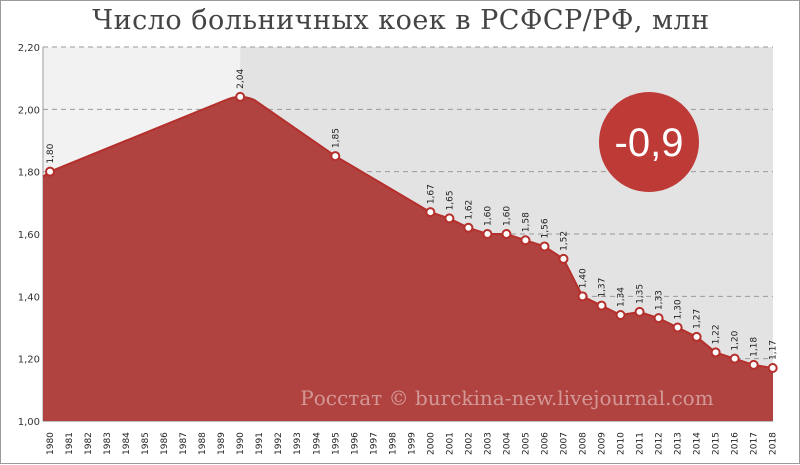  I want to click on data-label-2010: 1,34, so click(622, 297).